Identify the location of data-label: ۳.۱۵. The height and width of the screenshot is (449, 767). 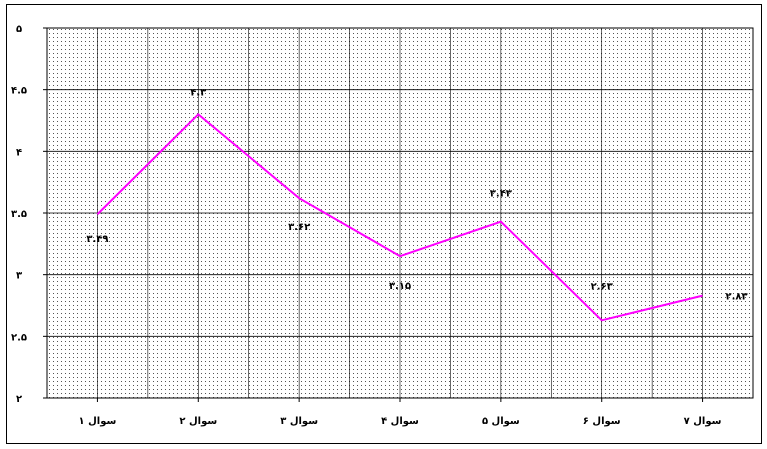
(400, 286).